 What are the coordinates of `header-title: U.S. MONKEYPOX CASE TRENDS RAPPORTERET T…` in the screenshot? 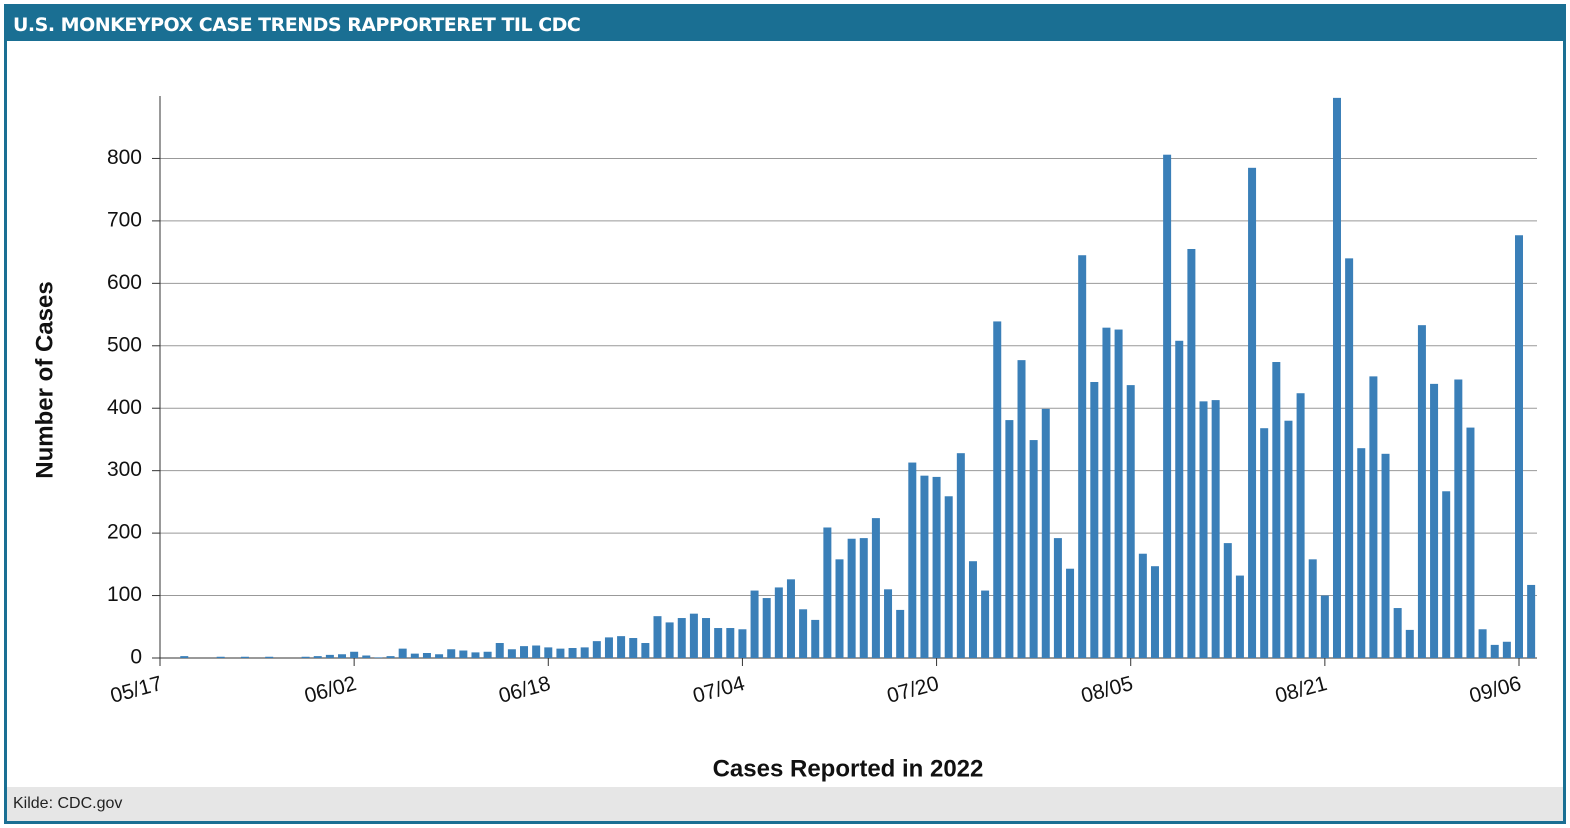 It's located at (785, 24).